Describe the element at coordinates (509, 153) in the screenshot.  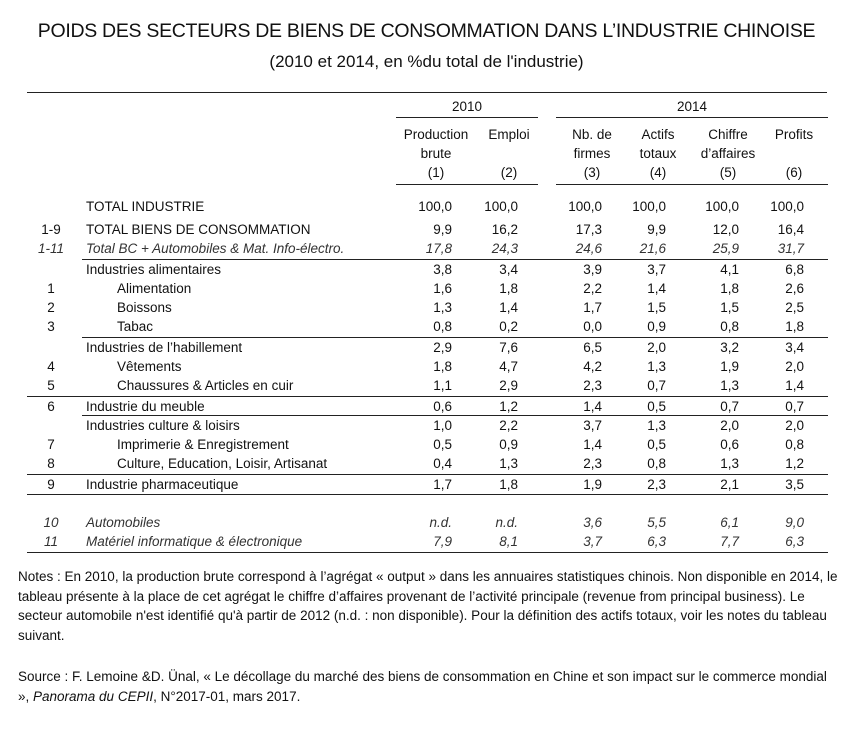
I see `col-header-emploi: Emploi (2)` at that location.